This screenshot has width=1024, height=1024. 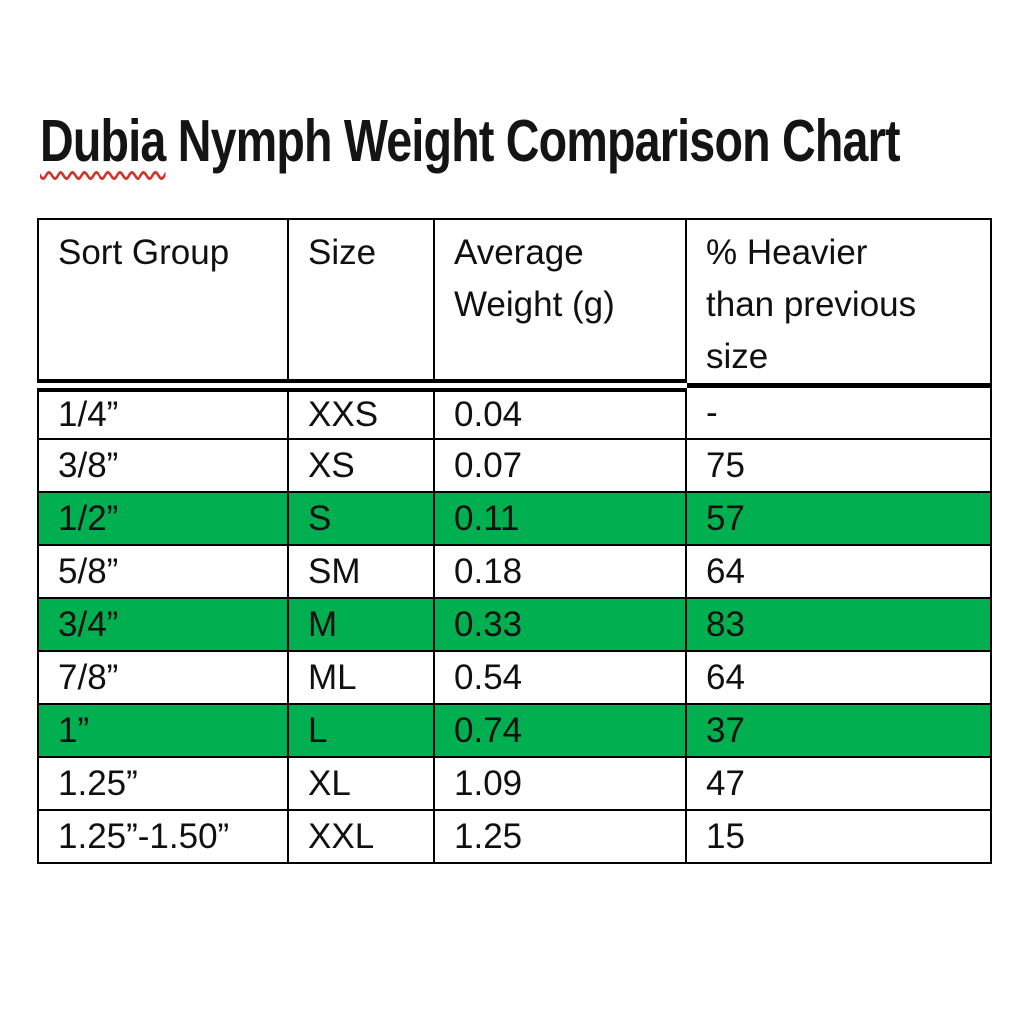 I want to click on cell-avg-weight: 0.04, so click(x=560, y=412).